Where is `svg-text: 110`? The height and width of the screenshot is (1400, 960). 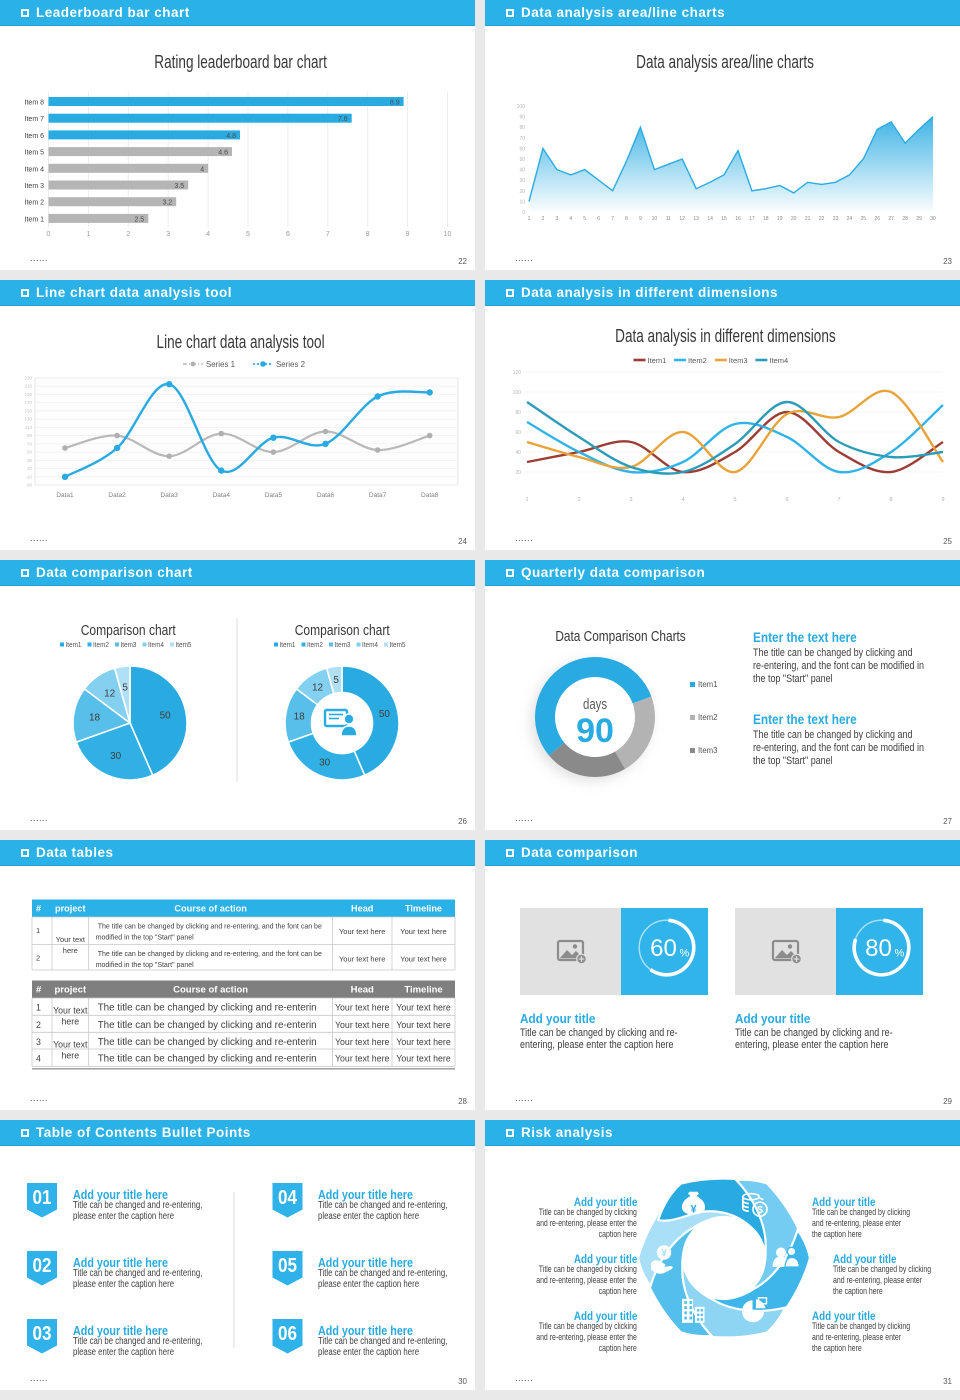 svg-text: 110 is located at coordinates (29, 427).